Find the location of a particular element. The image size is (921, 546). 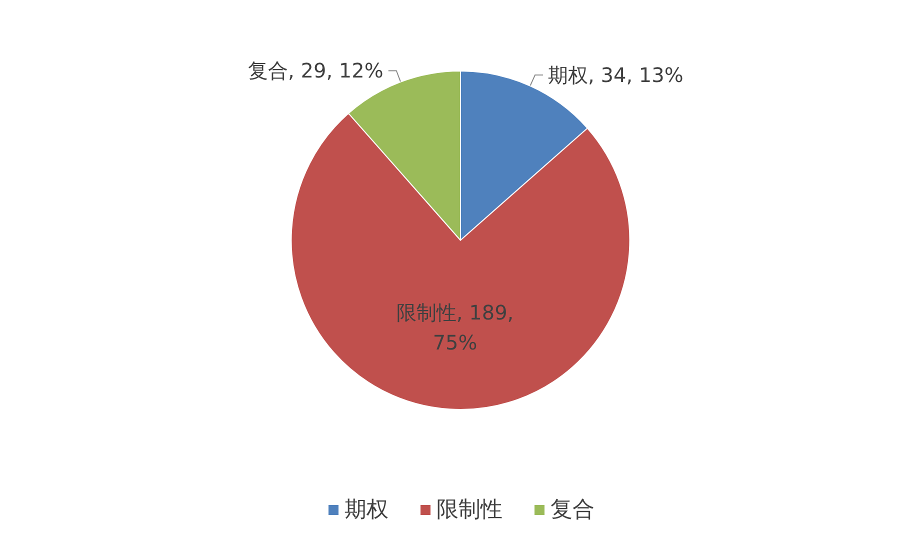

data-label: 期权, 34, 13% is located at coordinates (616, 75).